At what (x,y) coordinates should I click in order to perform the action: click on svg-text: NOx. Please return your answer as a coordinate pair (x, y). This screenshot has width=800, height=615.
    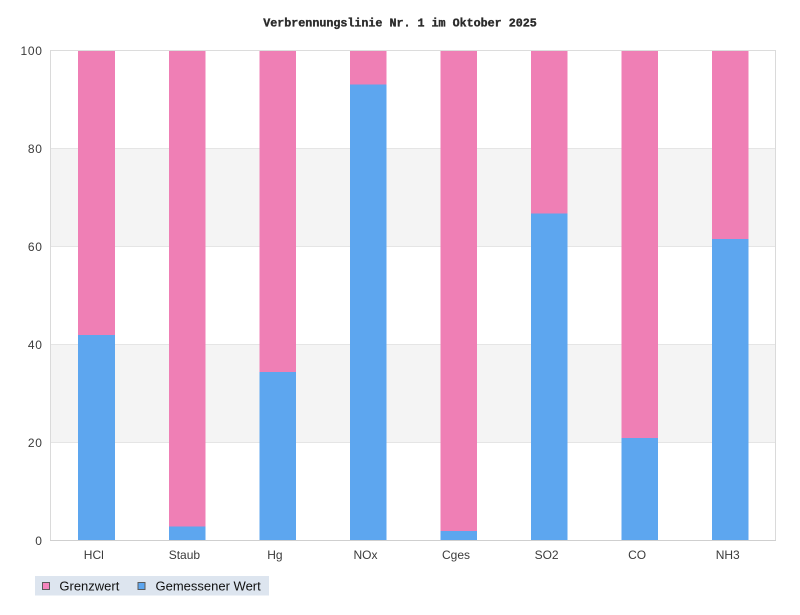
    Looking at the image, I should click on (366, 555).